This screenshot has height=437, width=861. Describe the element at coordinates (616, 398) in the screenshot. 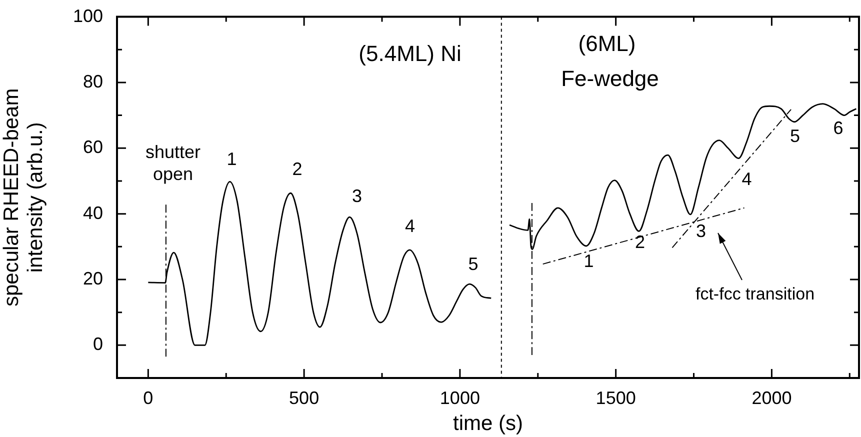

I see `x-tick-label: 1500` at that location.